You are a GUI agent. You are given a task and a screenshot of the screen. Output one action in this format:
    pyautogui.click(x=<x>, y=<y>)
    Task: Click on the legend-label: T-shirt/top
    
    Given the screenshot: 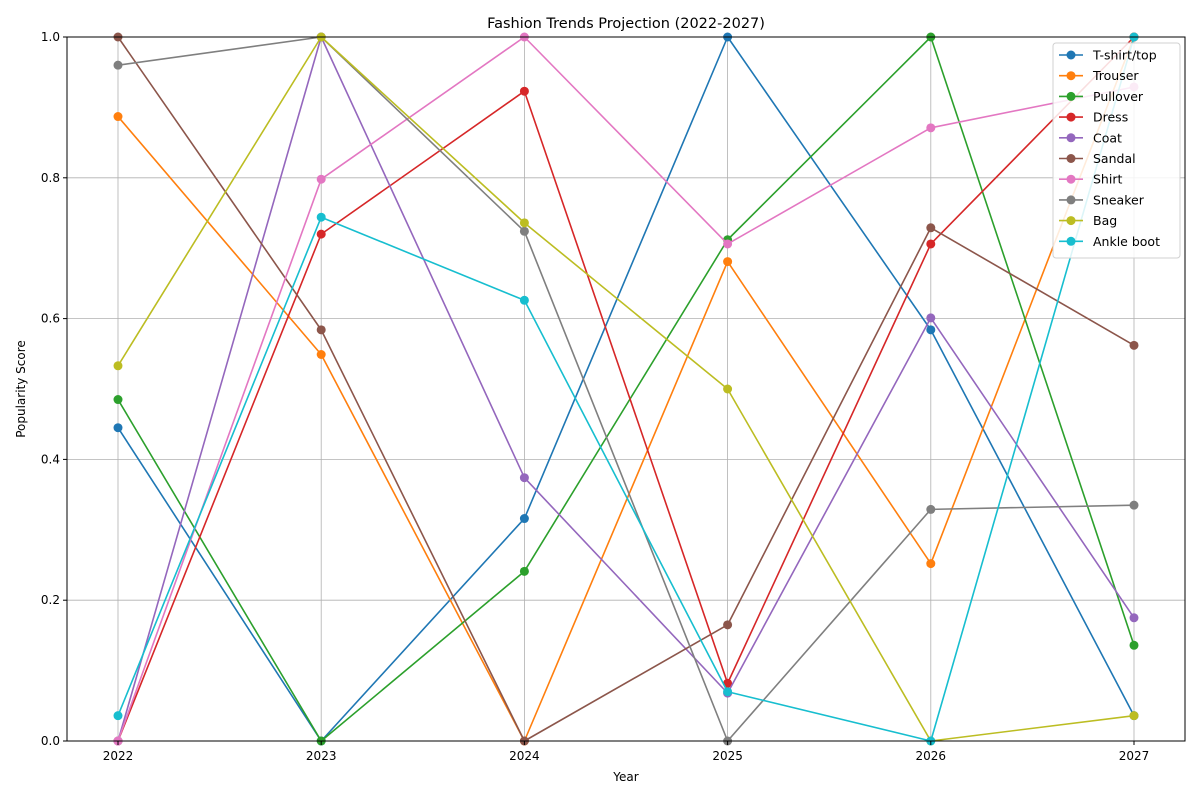 What is the action you would take?
    pyautogui.click(x=1124, y=55)
    